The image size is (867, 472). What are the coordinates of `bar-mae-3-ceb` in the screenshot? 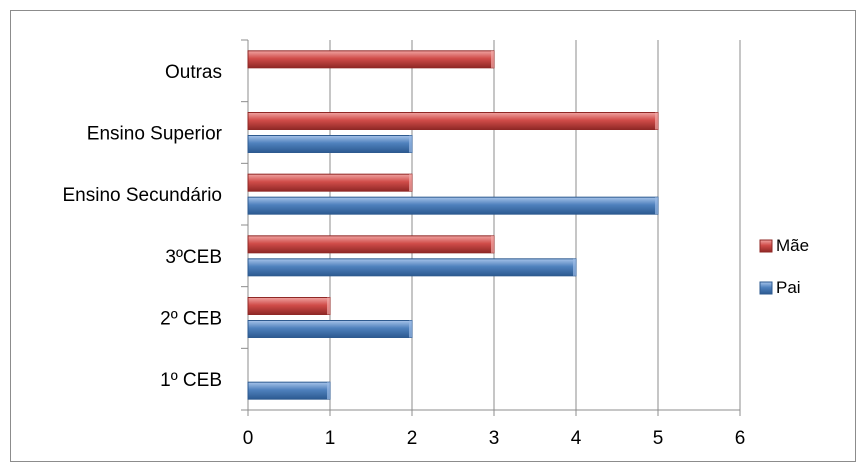 It's located at (371, 244).